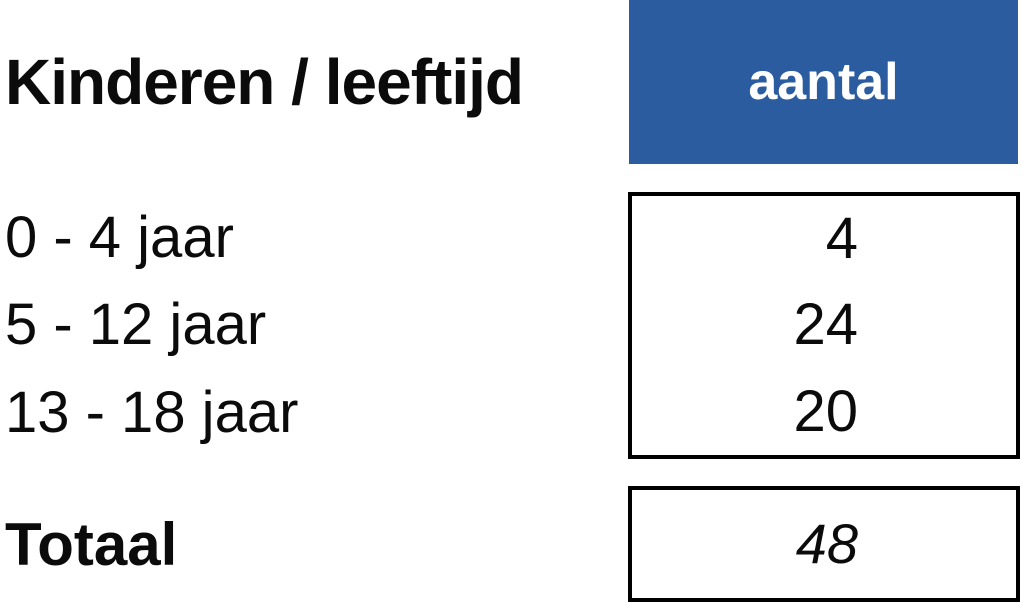 This screenshot has width=1024, height=605. What do you see at coordinates (264, 82) in the screenshot?
I see `table-title: Kinderen / leeftijd` at bounding box center [264, 82].